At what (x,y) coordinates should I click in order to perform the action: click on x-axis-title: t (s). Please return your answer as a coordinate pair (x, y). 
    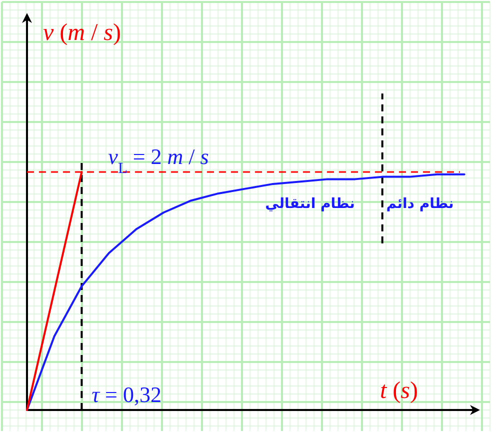
    Looking at the image, I should click on (399, 391).